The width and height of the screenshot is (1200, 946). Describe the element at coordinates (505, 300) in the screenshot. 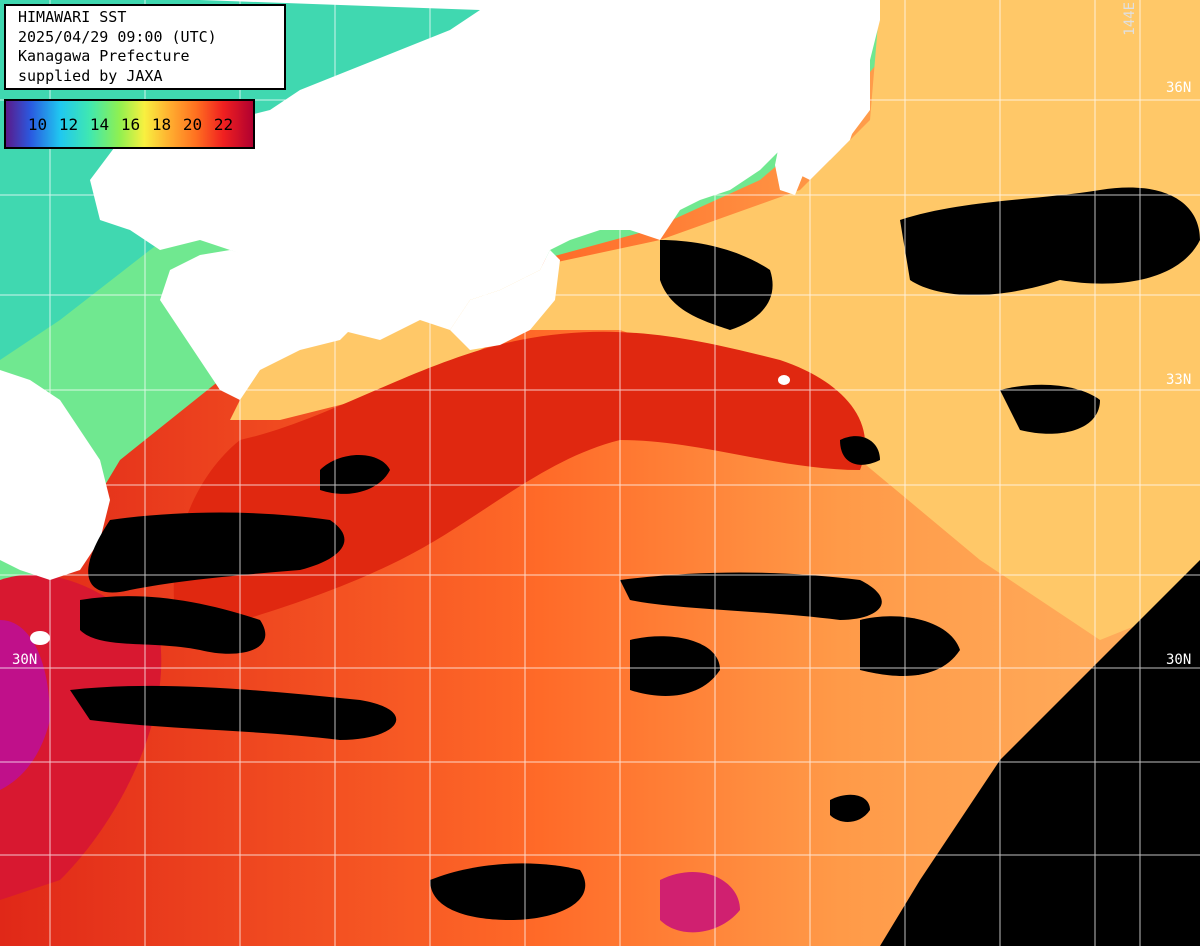

I see `land-kii-peninsula` at that location.